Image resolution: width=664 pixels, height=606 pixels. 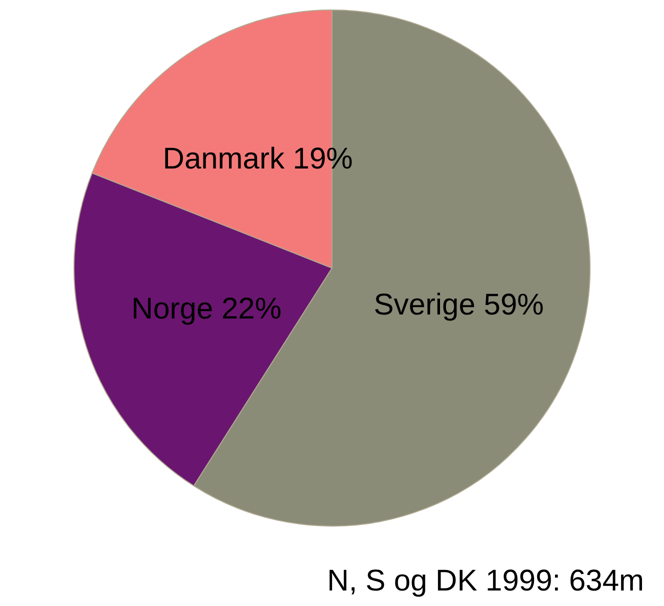 I want to click on slice-label: Danmark 19%, so click(x=257, y=159).